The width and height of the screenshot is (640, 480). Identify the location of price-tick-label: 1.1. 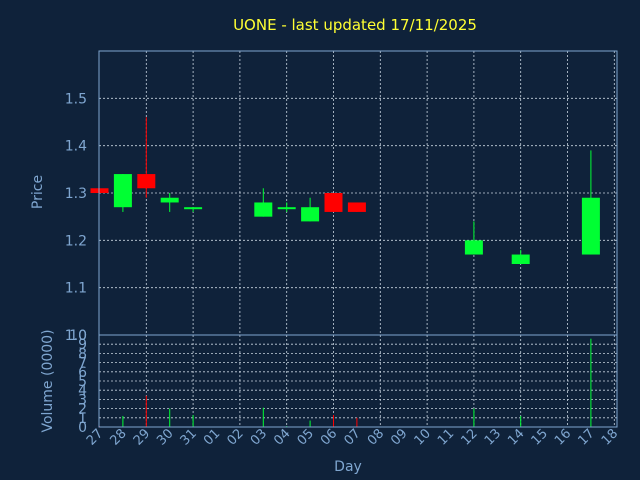
(76, 289).